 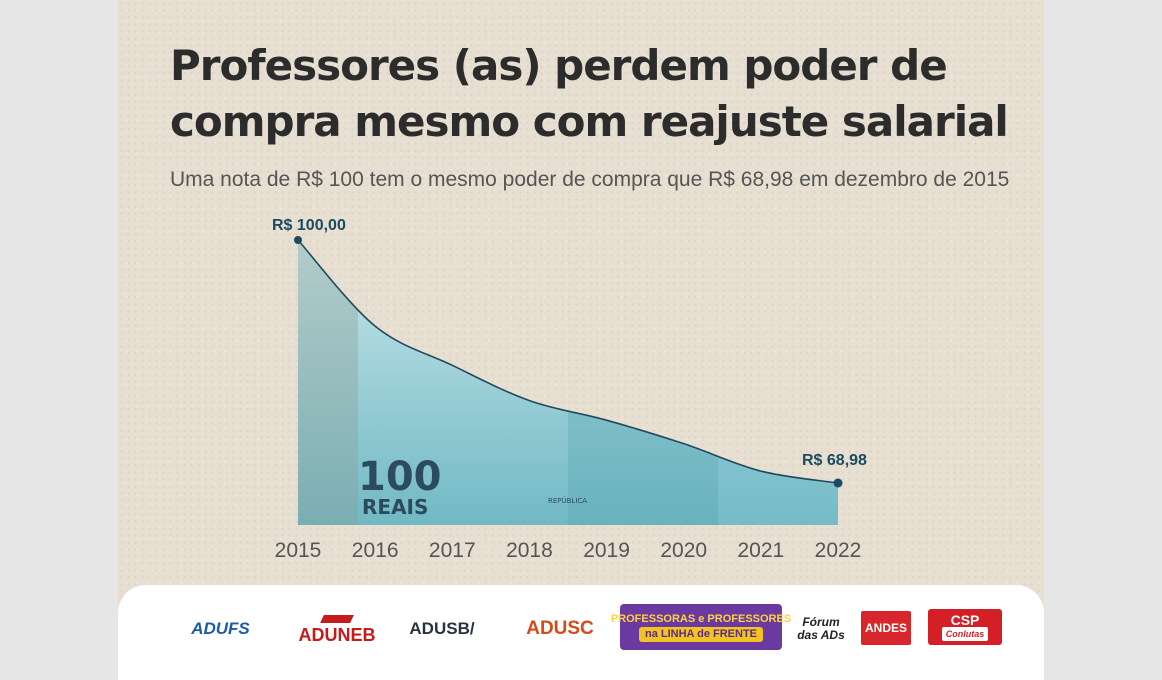 I want to click on banknote-pattern-panel, so click(x=643, y=462).